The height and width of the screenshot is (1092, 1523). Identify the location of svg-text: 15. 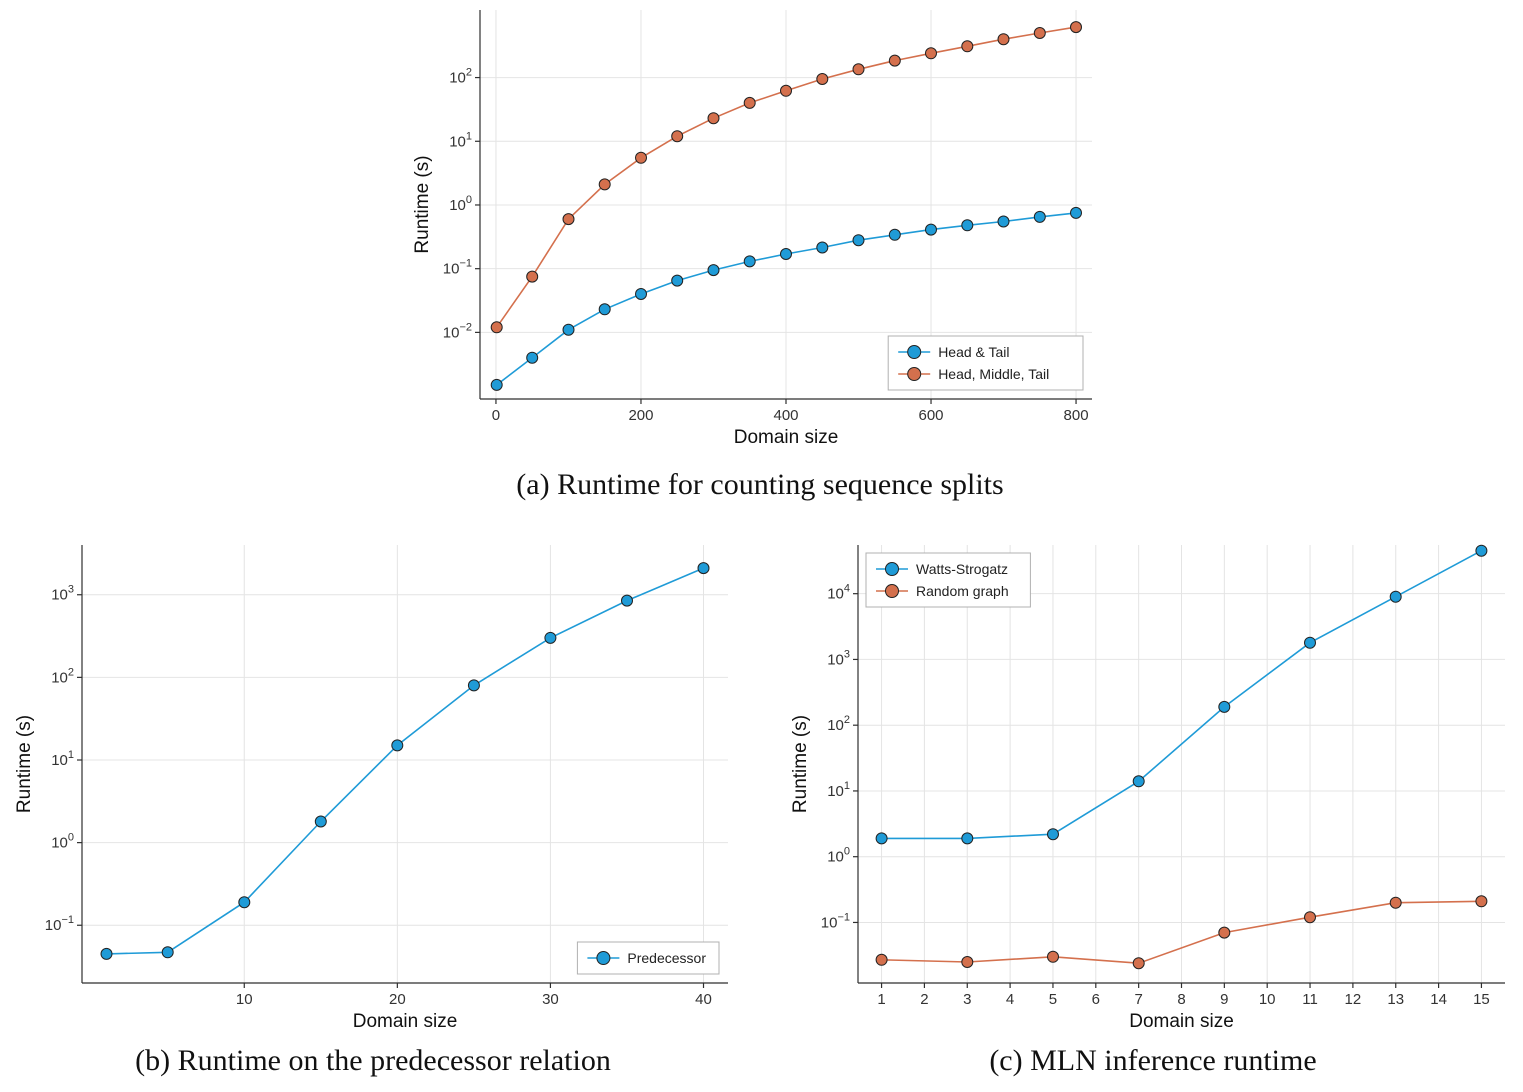
(1481, 999).